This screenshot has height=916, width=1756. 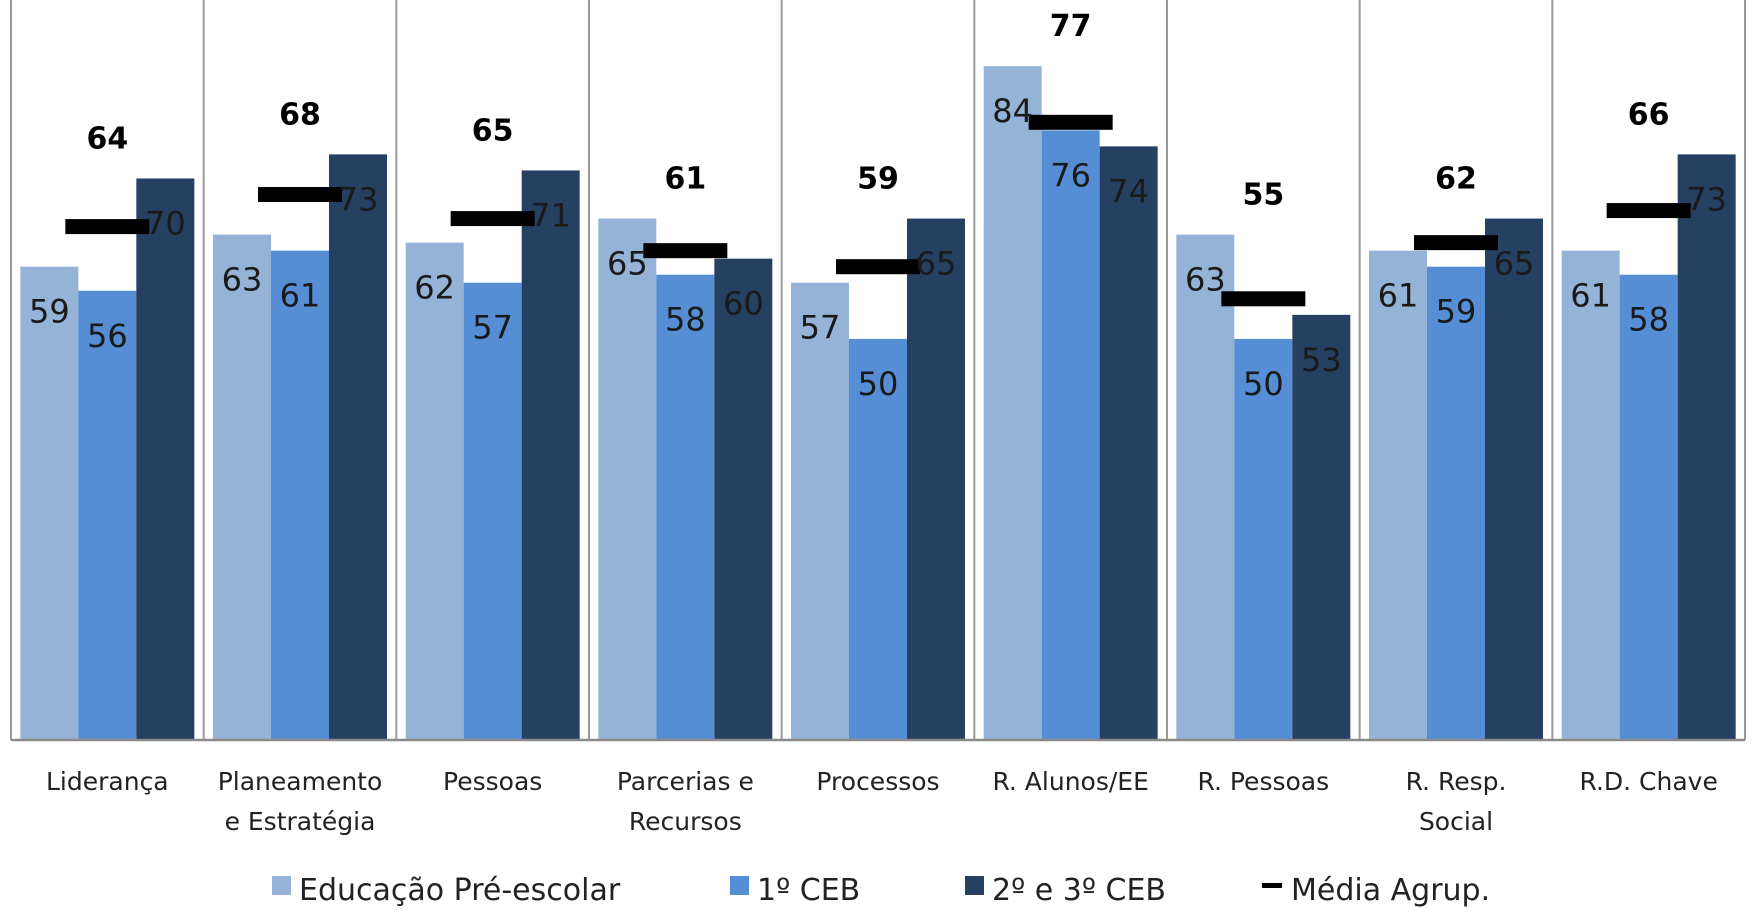 What do you see at coordinates (165, 223) in the screenshot?
I see `value-label: 70` at bounding box center [165, 223].